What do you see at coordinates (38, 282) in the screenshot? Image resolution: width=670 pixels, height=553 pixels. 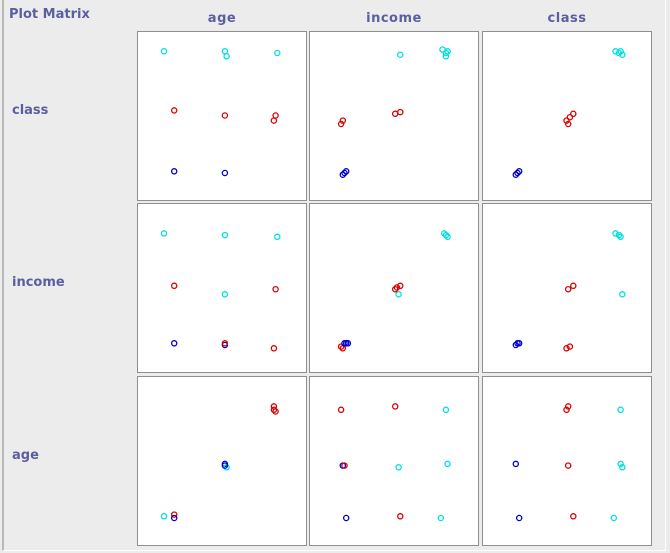 I see `row-label-income: income` at bounding box center [38, 282].